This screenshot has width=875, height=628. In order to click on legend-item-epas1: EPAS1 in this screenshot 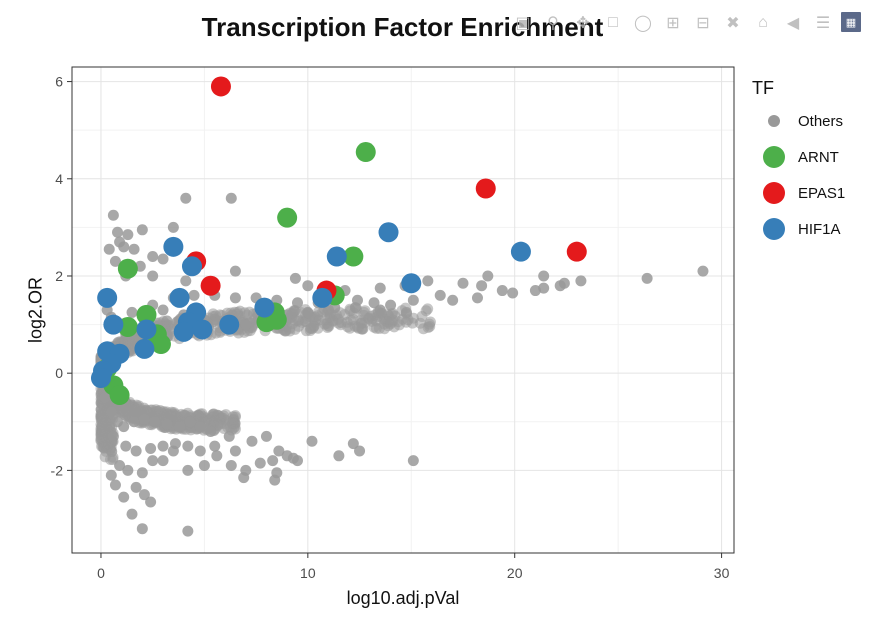, I will do `click(798, 193)`.